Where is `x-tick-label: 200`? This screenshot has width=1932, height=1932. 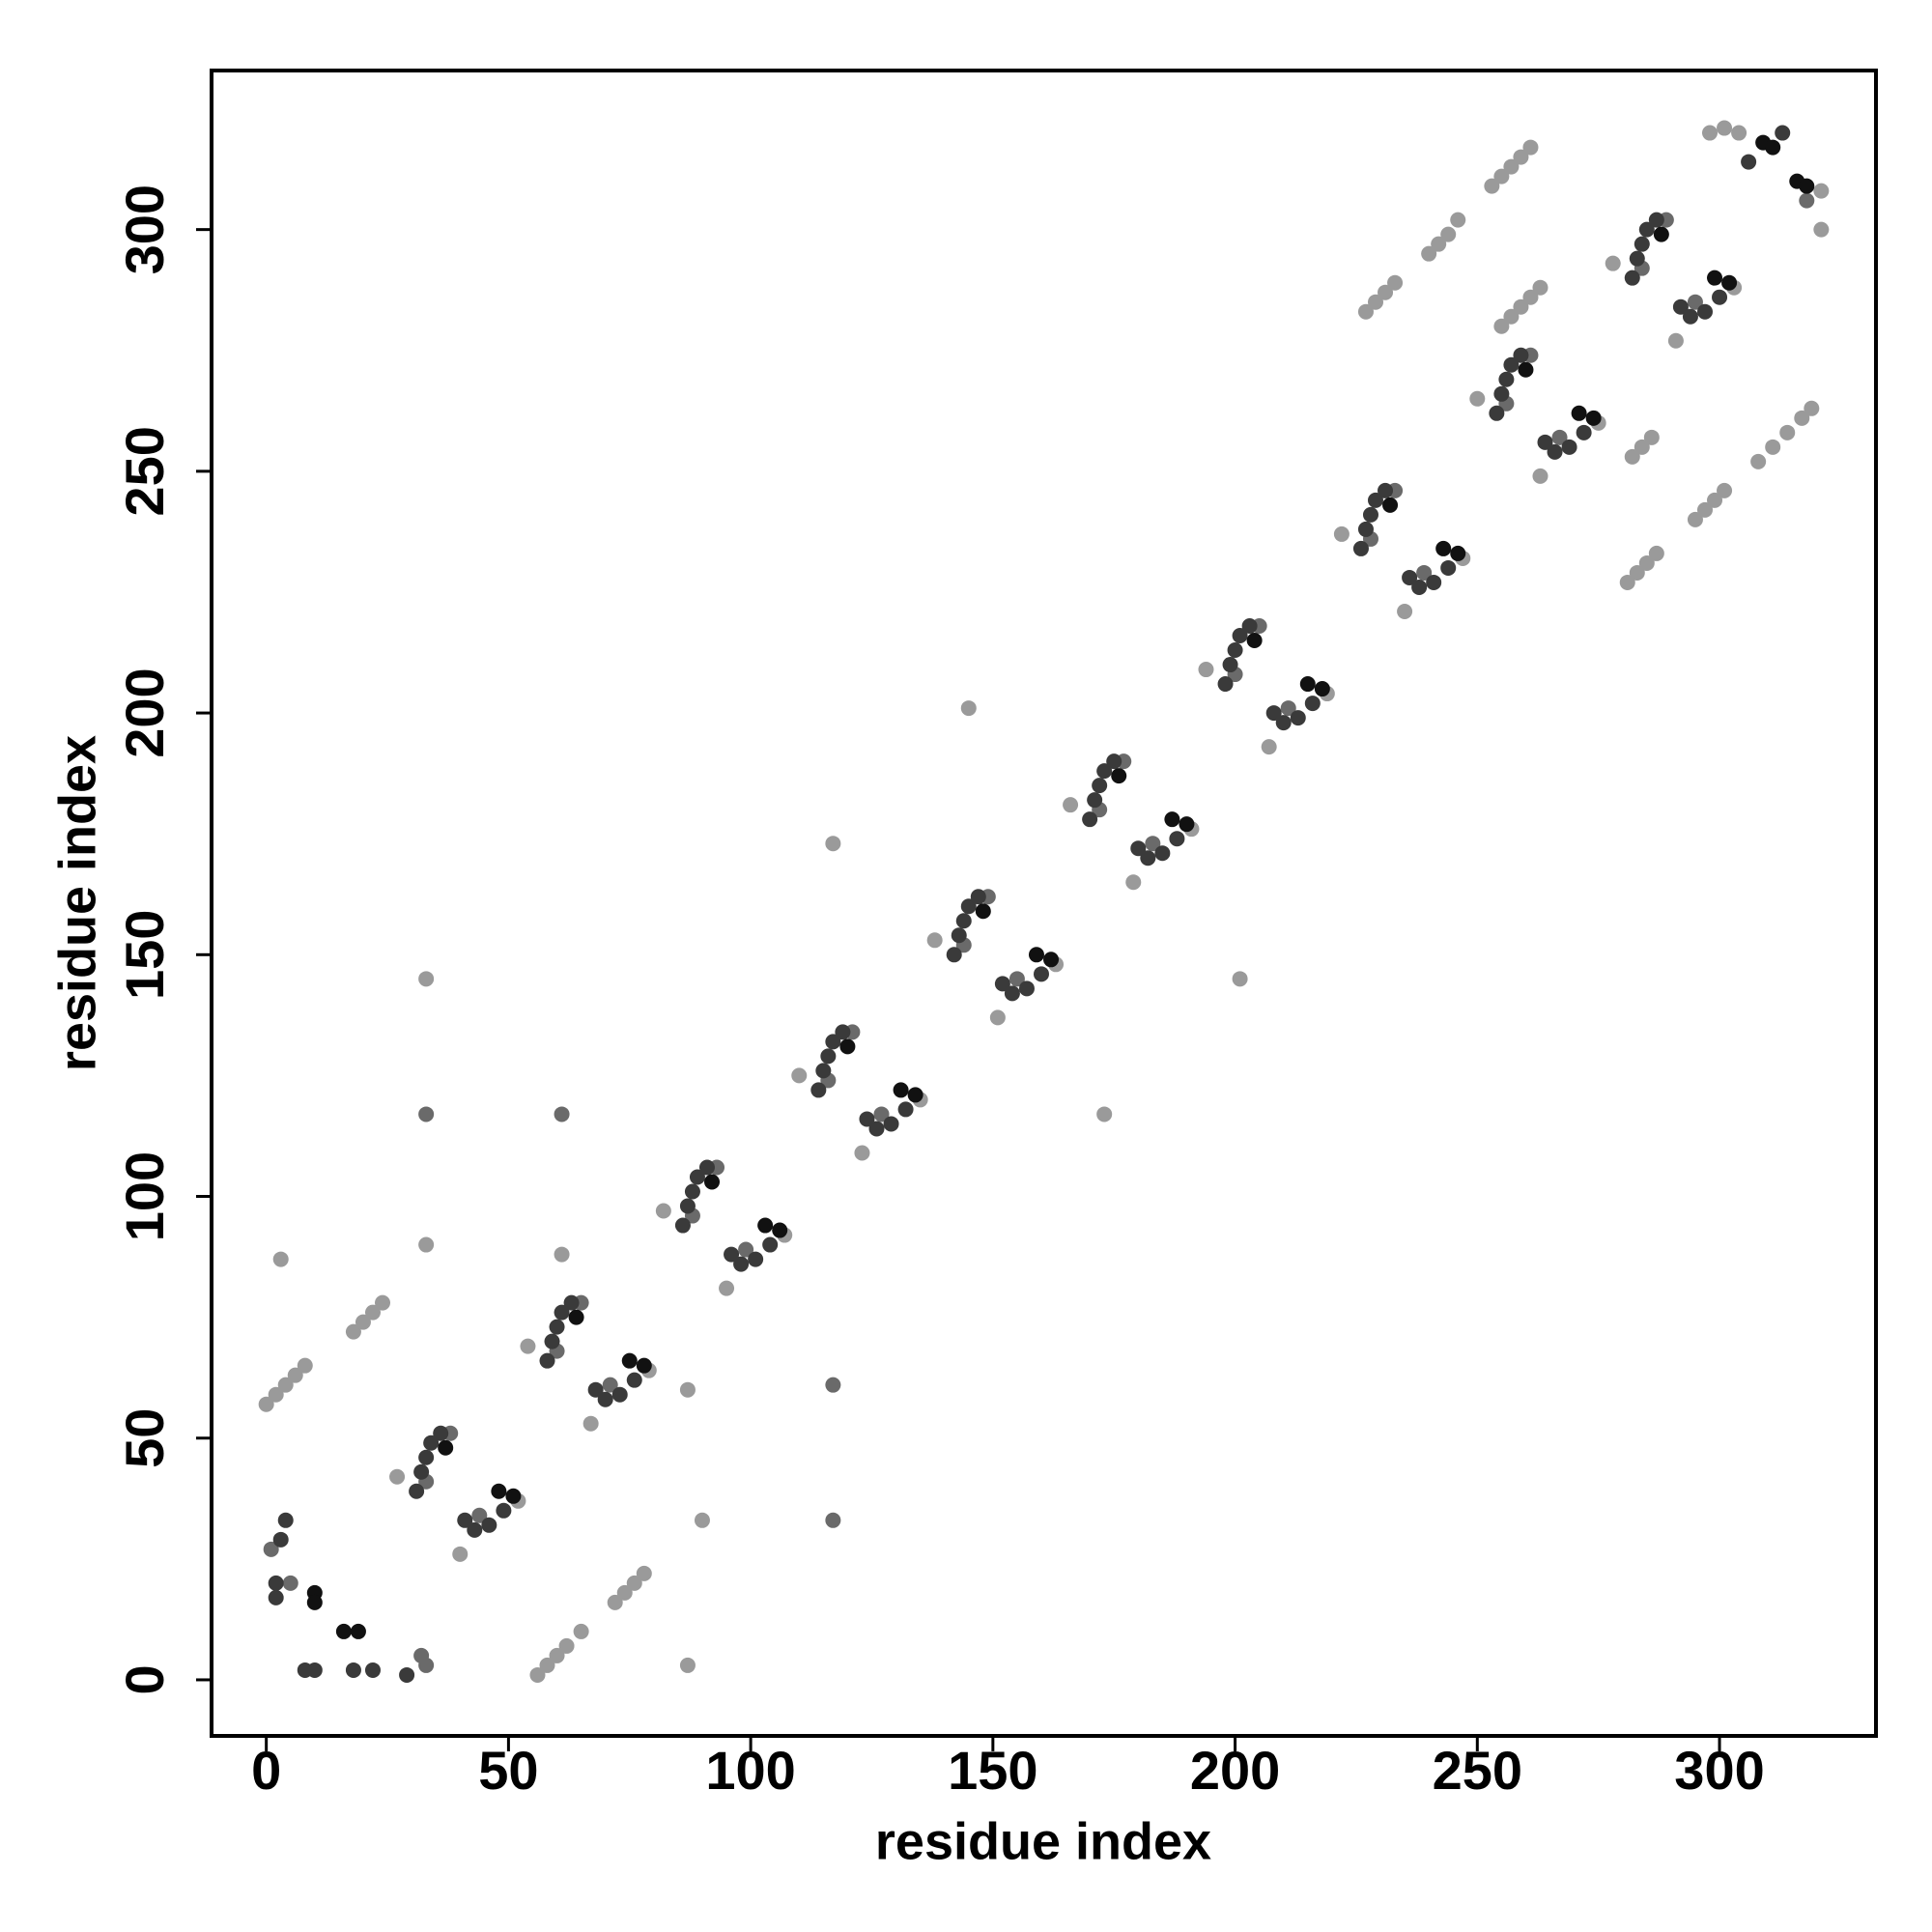 x-tick-label: 200 is located at coordinates (1235, 1770).